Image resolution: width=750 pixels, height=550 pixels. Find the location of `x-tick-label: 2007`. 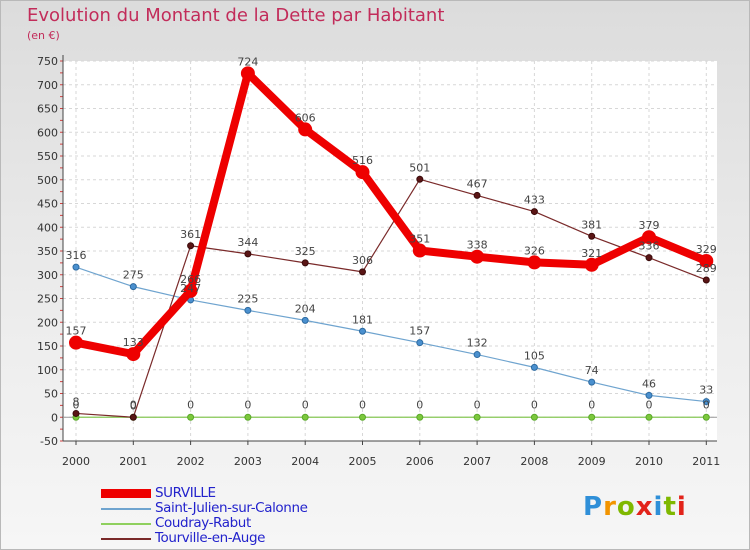

x-tick-label: 2007 is located at coordinates (477, 461).